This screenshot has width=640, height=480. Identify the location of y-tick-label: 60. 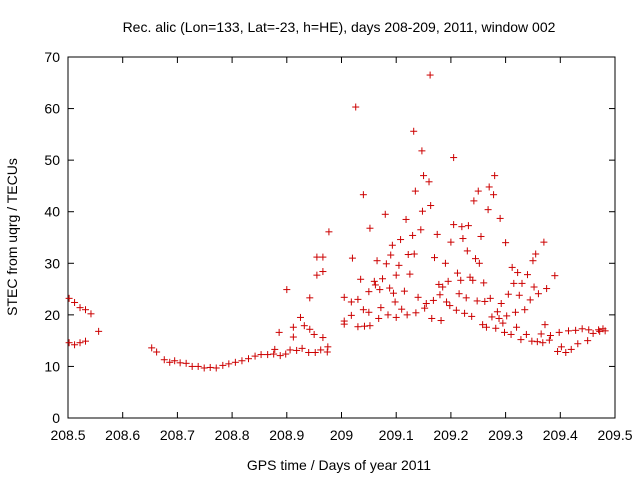
(52, 109).